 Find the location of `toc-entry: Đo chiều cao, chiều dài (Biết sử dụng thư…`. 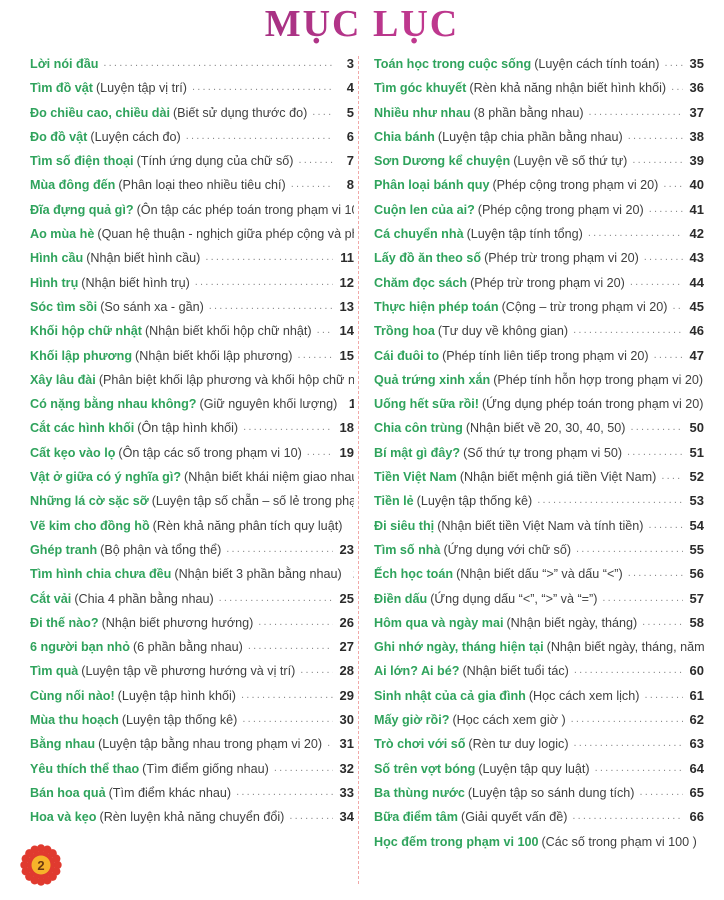

toc-entry: Đo chiều cao, chiều dài (Biết sử dụng thư… is located at coordinates (192, 113).